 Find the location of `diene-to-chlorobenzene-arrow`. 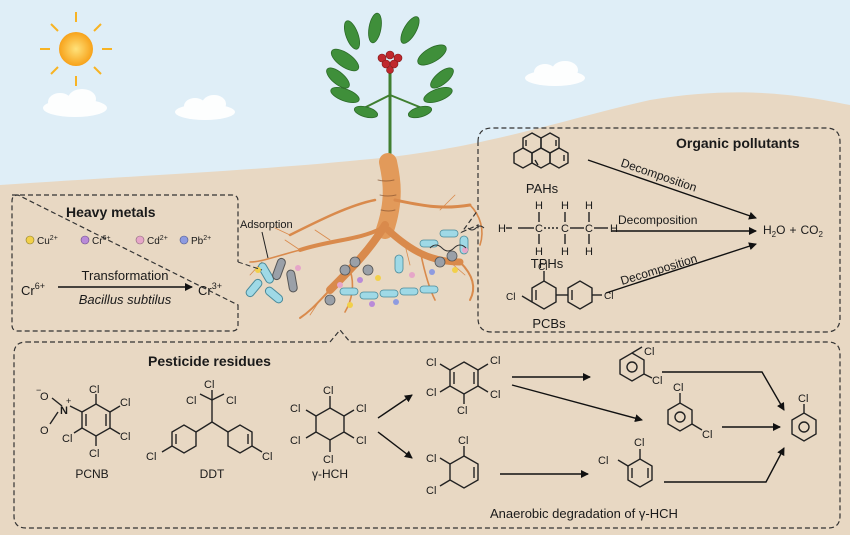

diene-to-chlorobenzene-arrow is located at coordinates (724, 465).